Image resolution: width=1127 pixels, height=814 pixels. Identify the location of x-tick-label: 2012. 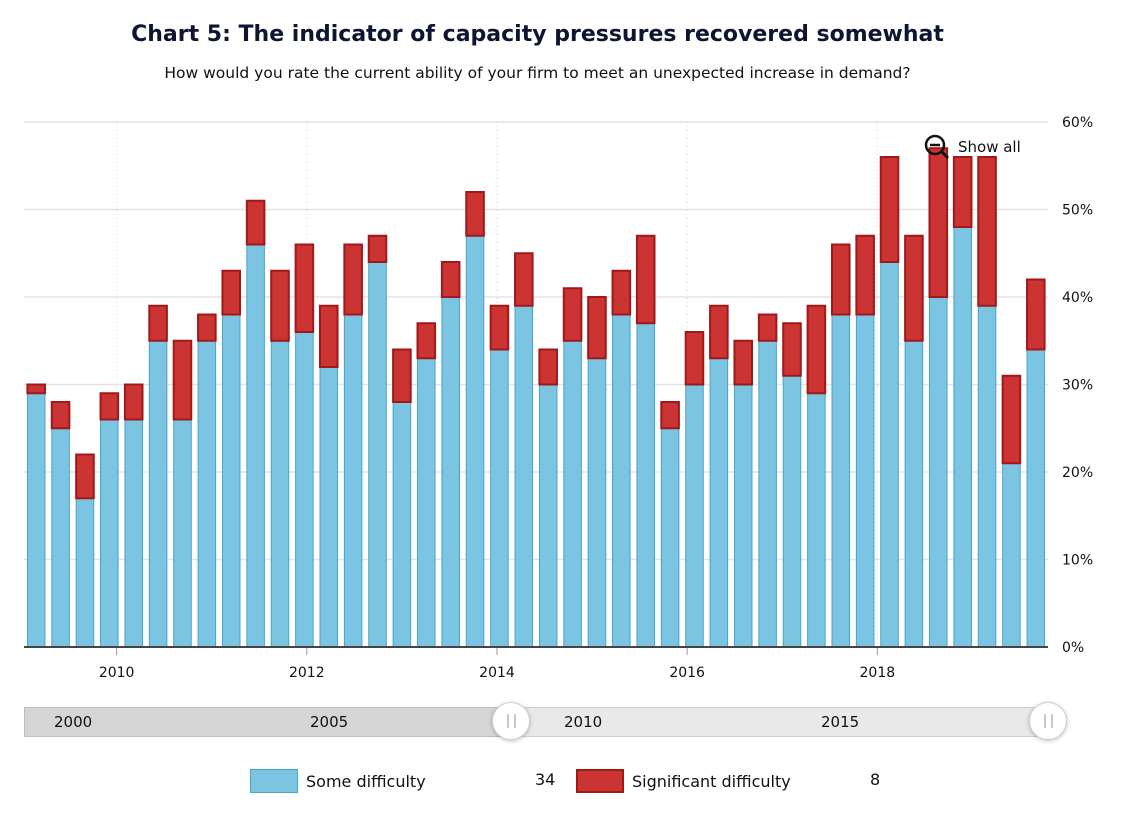
(307, 673).